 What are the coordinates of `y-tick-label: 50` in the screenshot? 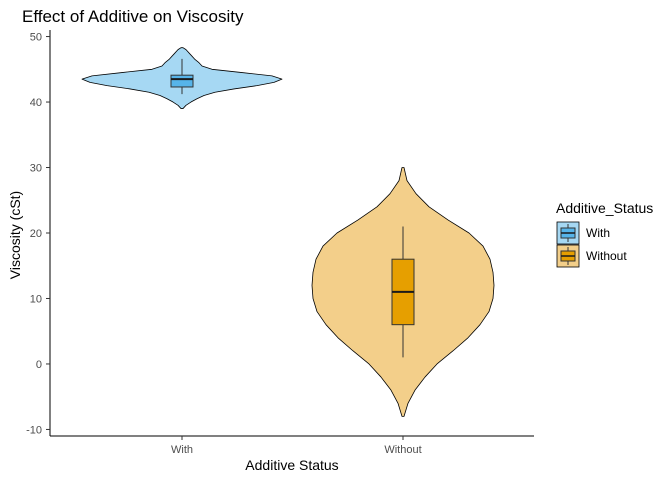 It's located at (36, 38).